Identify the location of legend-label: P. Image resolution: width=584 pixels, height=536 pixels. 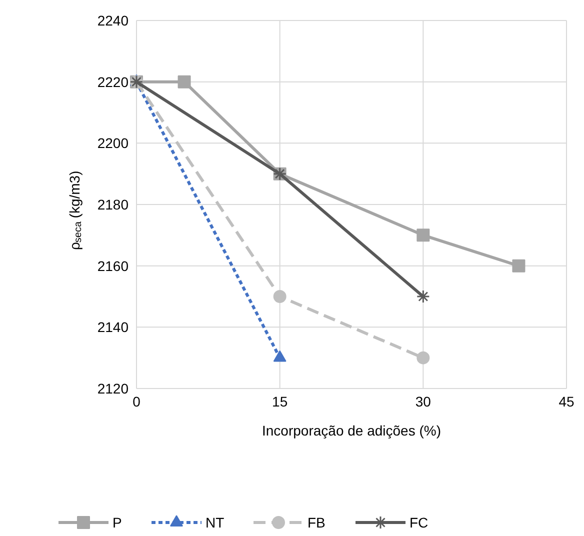
(117, 522).